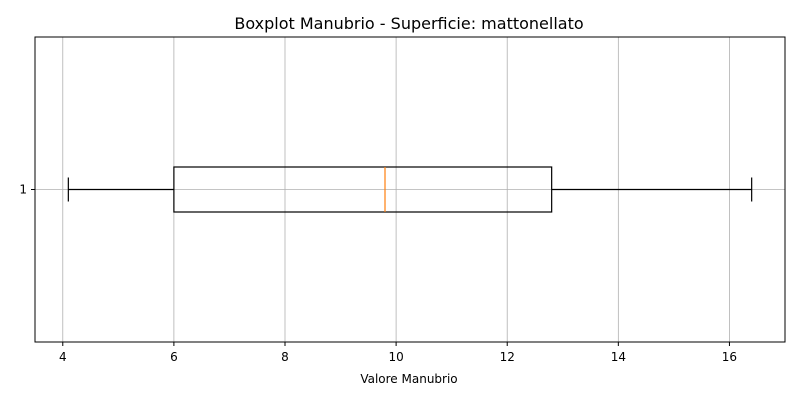 This screenshot has height=400, width=800. What do you see at coordinates (363, 189) in the screenshot?
I see `iqr-box` at bounding box center [363, 189].